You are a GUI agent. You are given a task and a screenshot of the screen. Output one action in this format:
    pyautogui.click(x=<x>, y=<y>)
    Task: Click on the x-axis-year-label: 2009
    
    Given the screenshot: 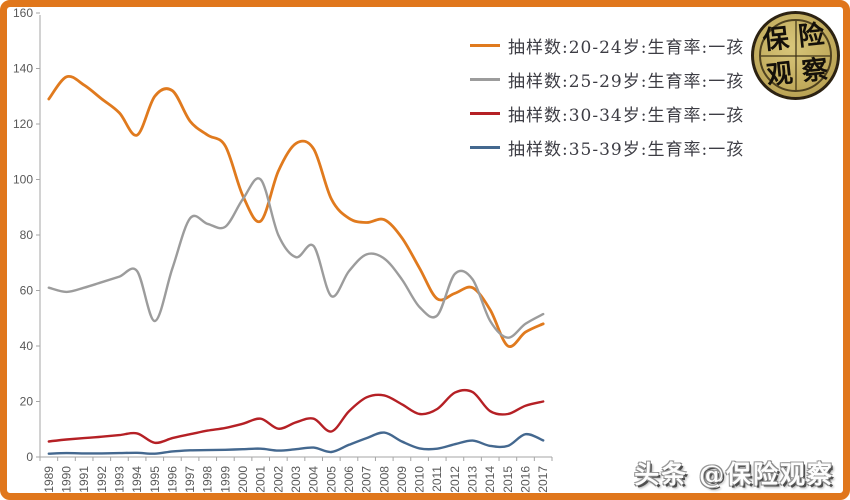 What is the action you would take?
    pyautogui.click(x=402, y=479)
    